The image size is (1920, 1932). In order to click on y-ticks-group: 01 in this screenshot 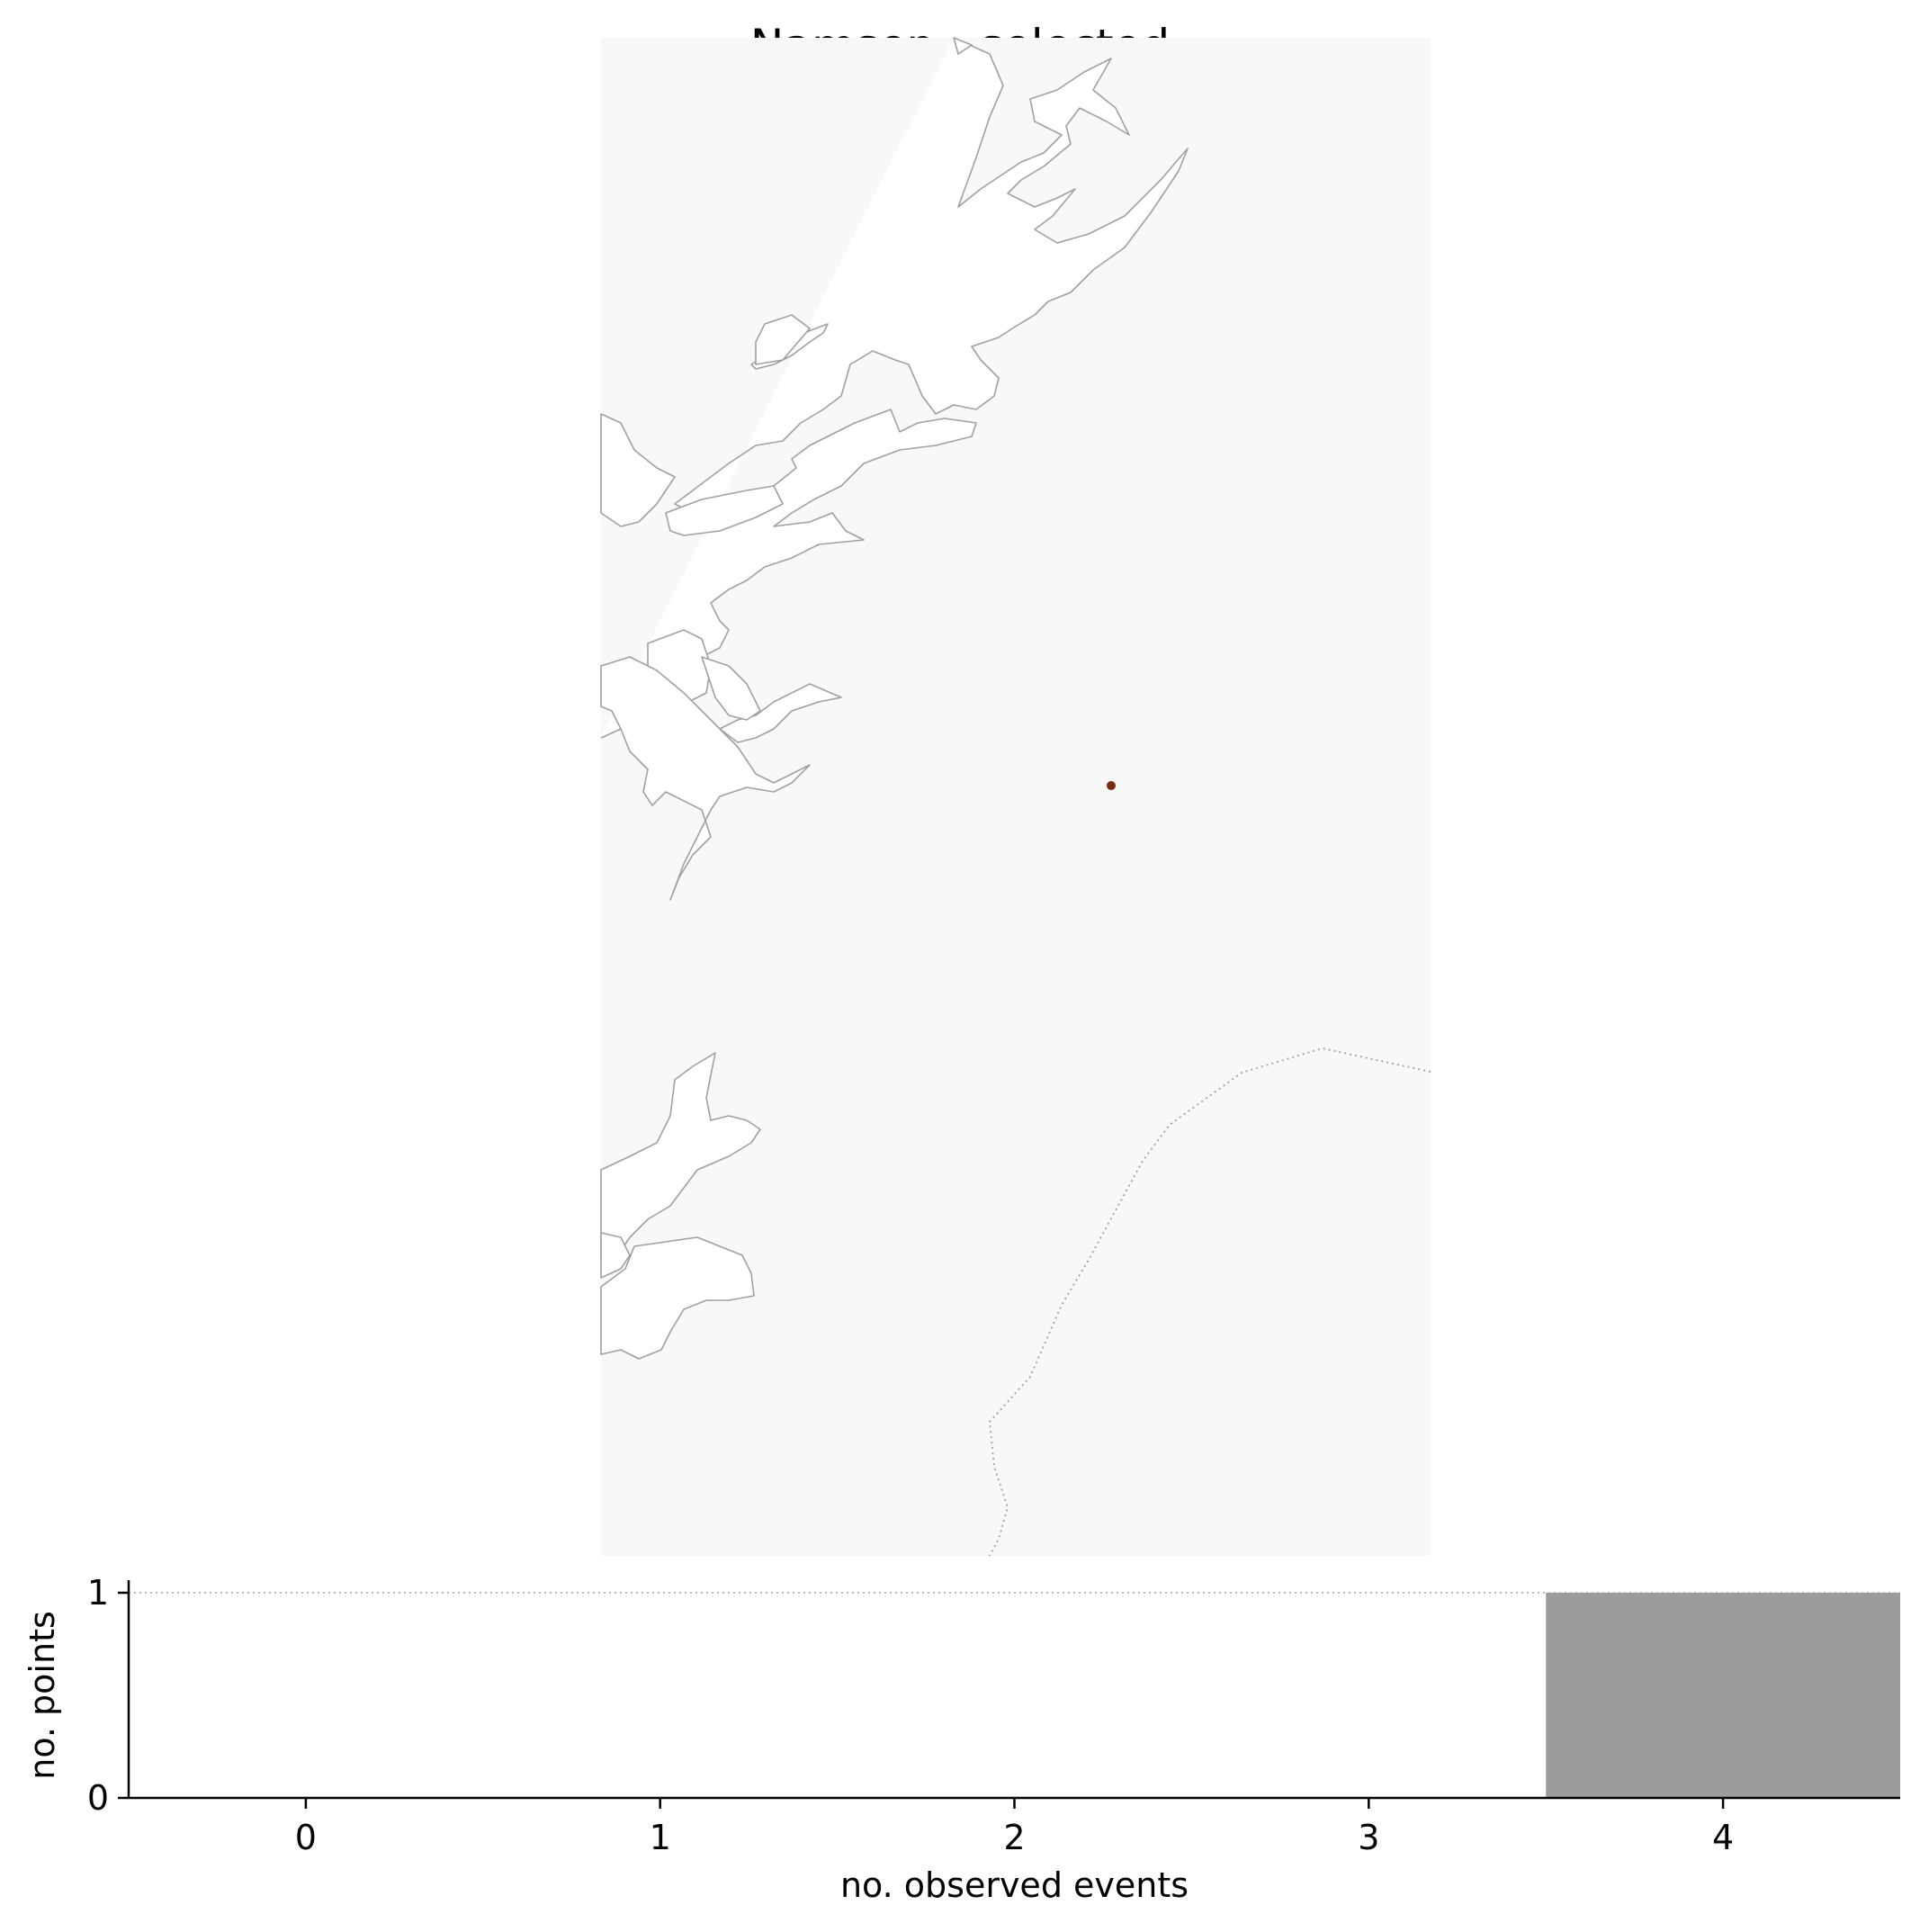, I will do `click(108, 1695)`.